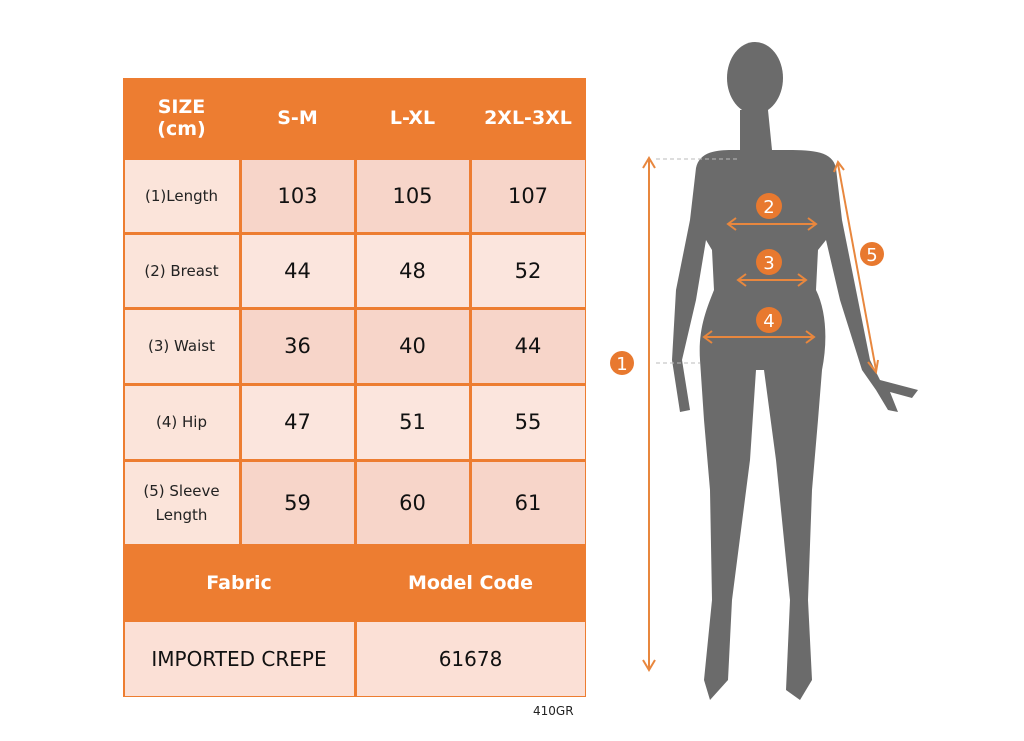  I want to click on table-cell: 47, so click(297, 422).